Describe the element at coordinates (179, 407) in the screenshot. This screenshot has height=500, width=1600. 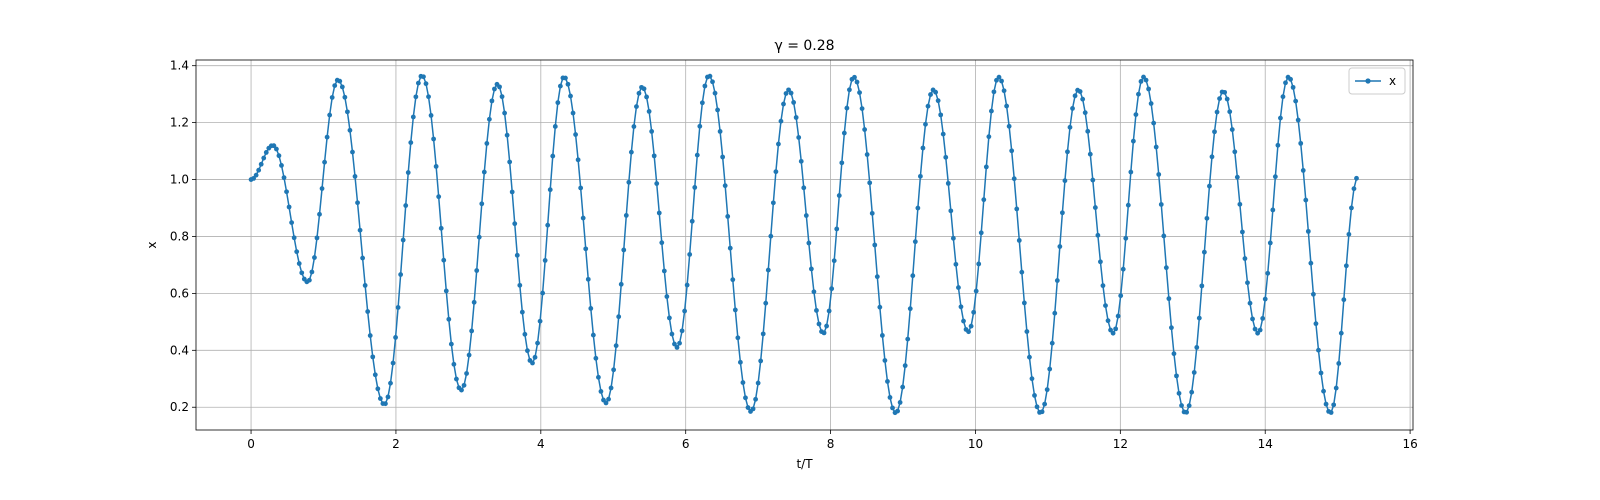
I see `y-tick-label: 0.2` at that location.